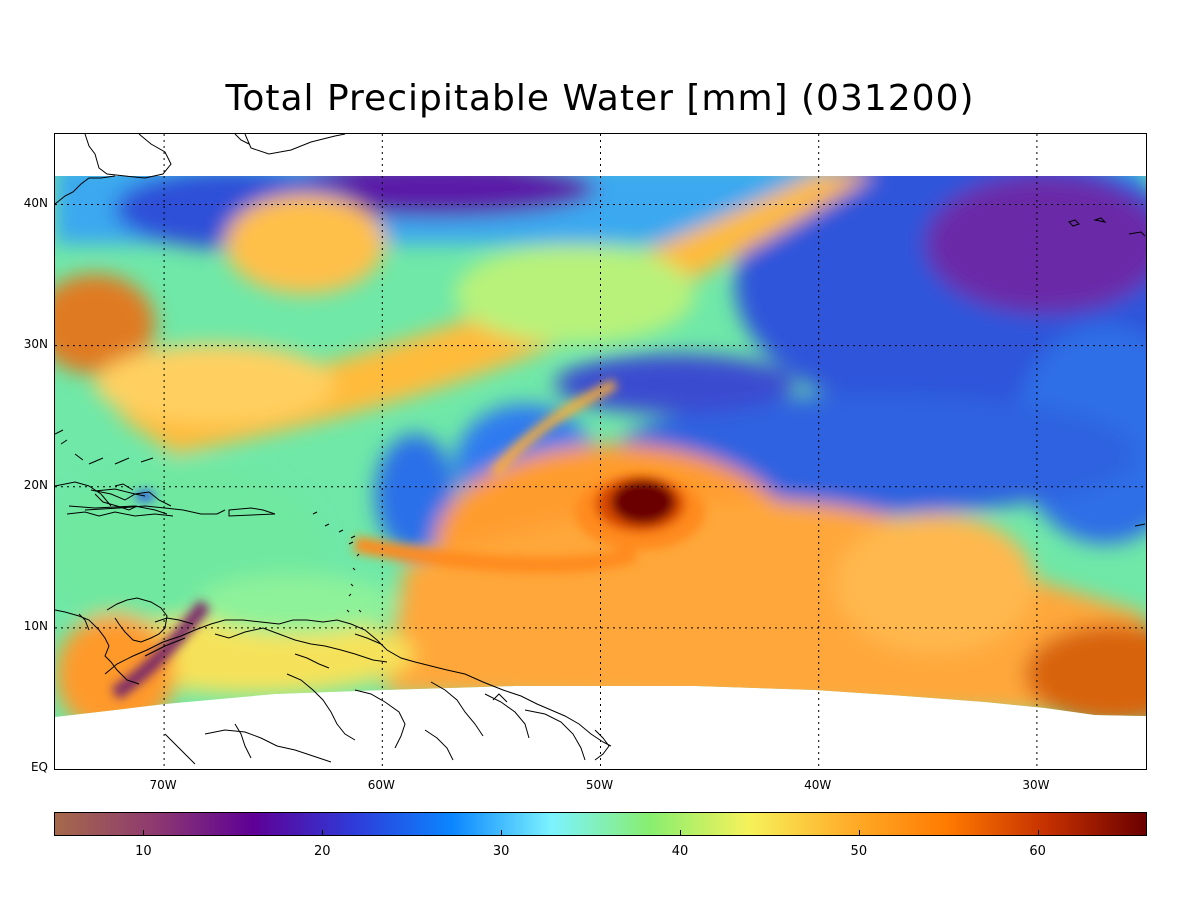  Describe the element at coordinates (600, 824) in the screenshot. I see `colorbar` at that location.